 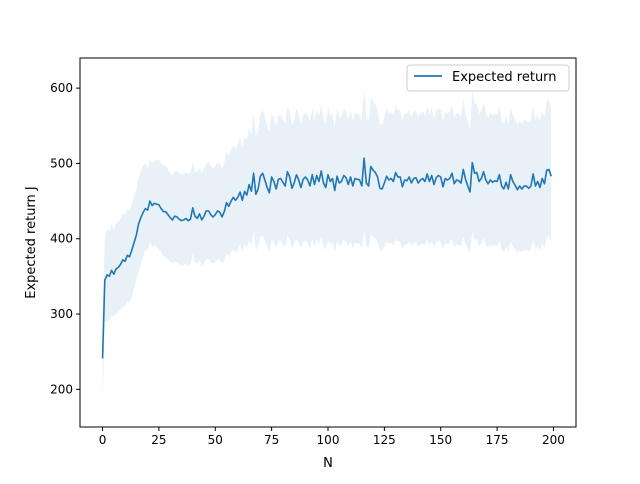 What do you see at coordinates (271, 440) in the screenshot?
I see `x-tick-label: 75` at bounding box center [271, 440].